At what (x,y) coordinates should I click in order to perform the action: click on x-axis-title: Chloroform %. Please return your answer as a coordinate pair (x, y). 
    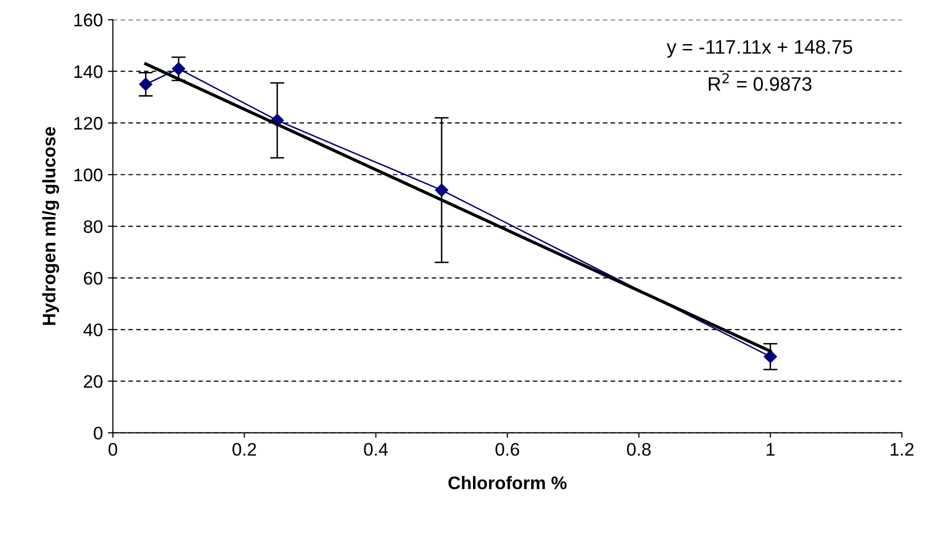
    Looking at the image, I should click on (507, 483).